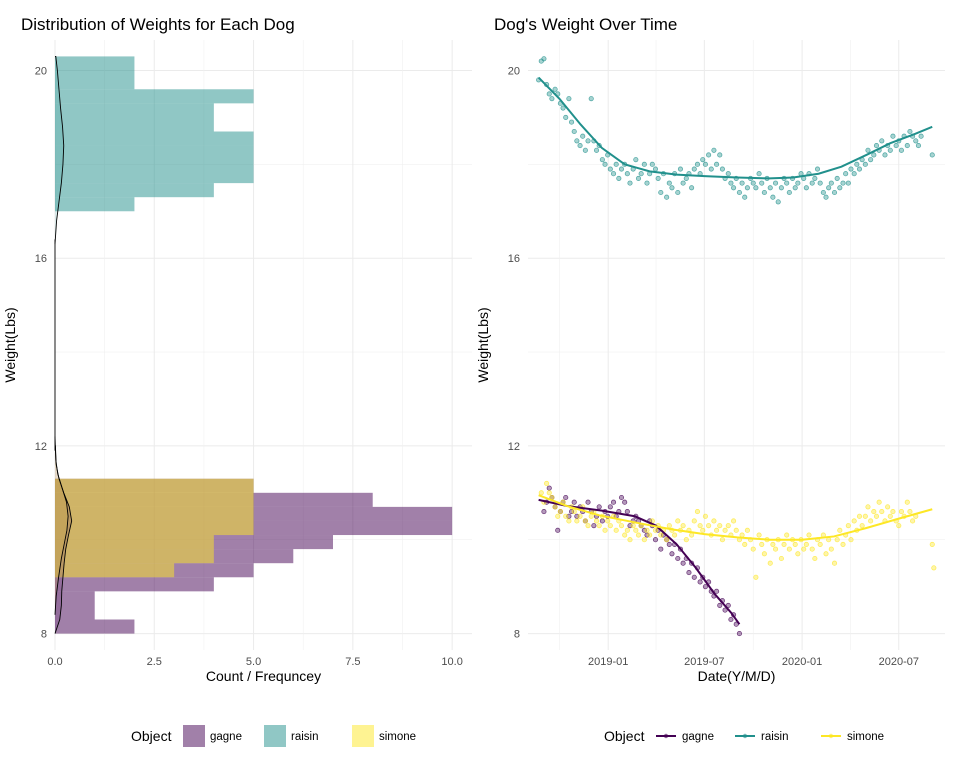  What do you see at coordinates (61, 525) in the screenshot?
I see `density-curve-simone` at bounding box center [61, 525].